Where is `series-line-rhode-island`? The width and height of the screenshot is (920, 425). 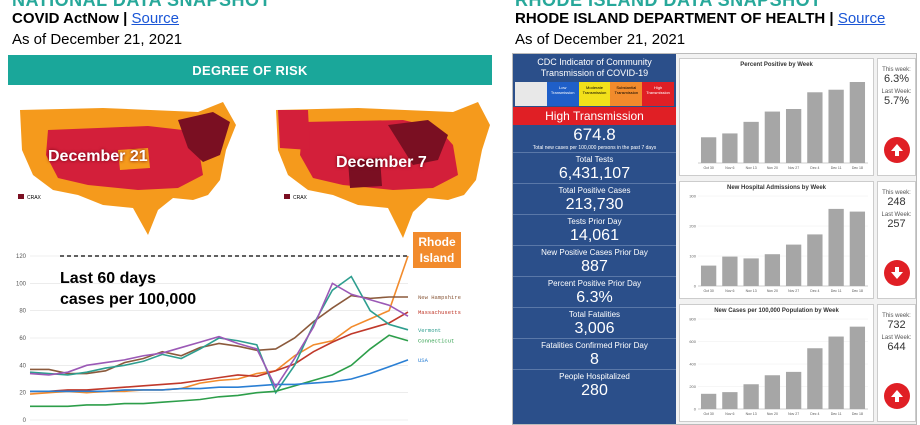 series-line-rhode-island is located at coordinates (219, 325).